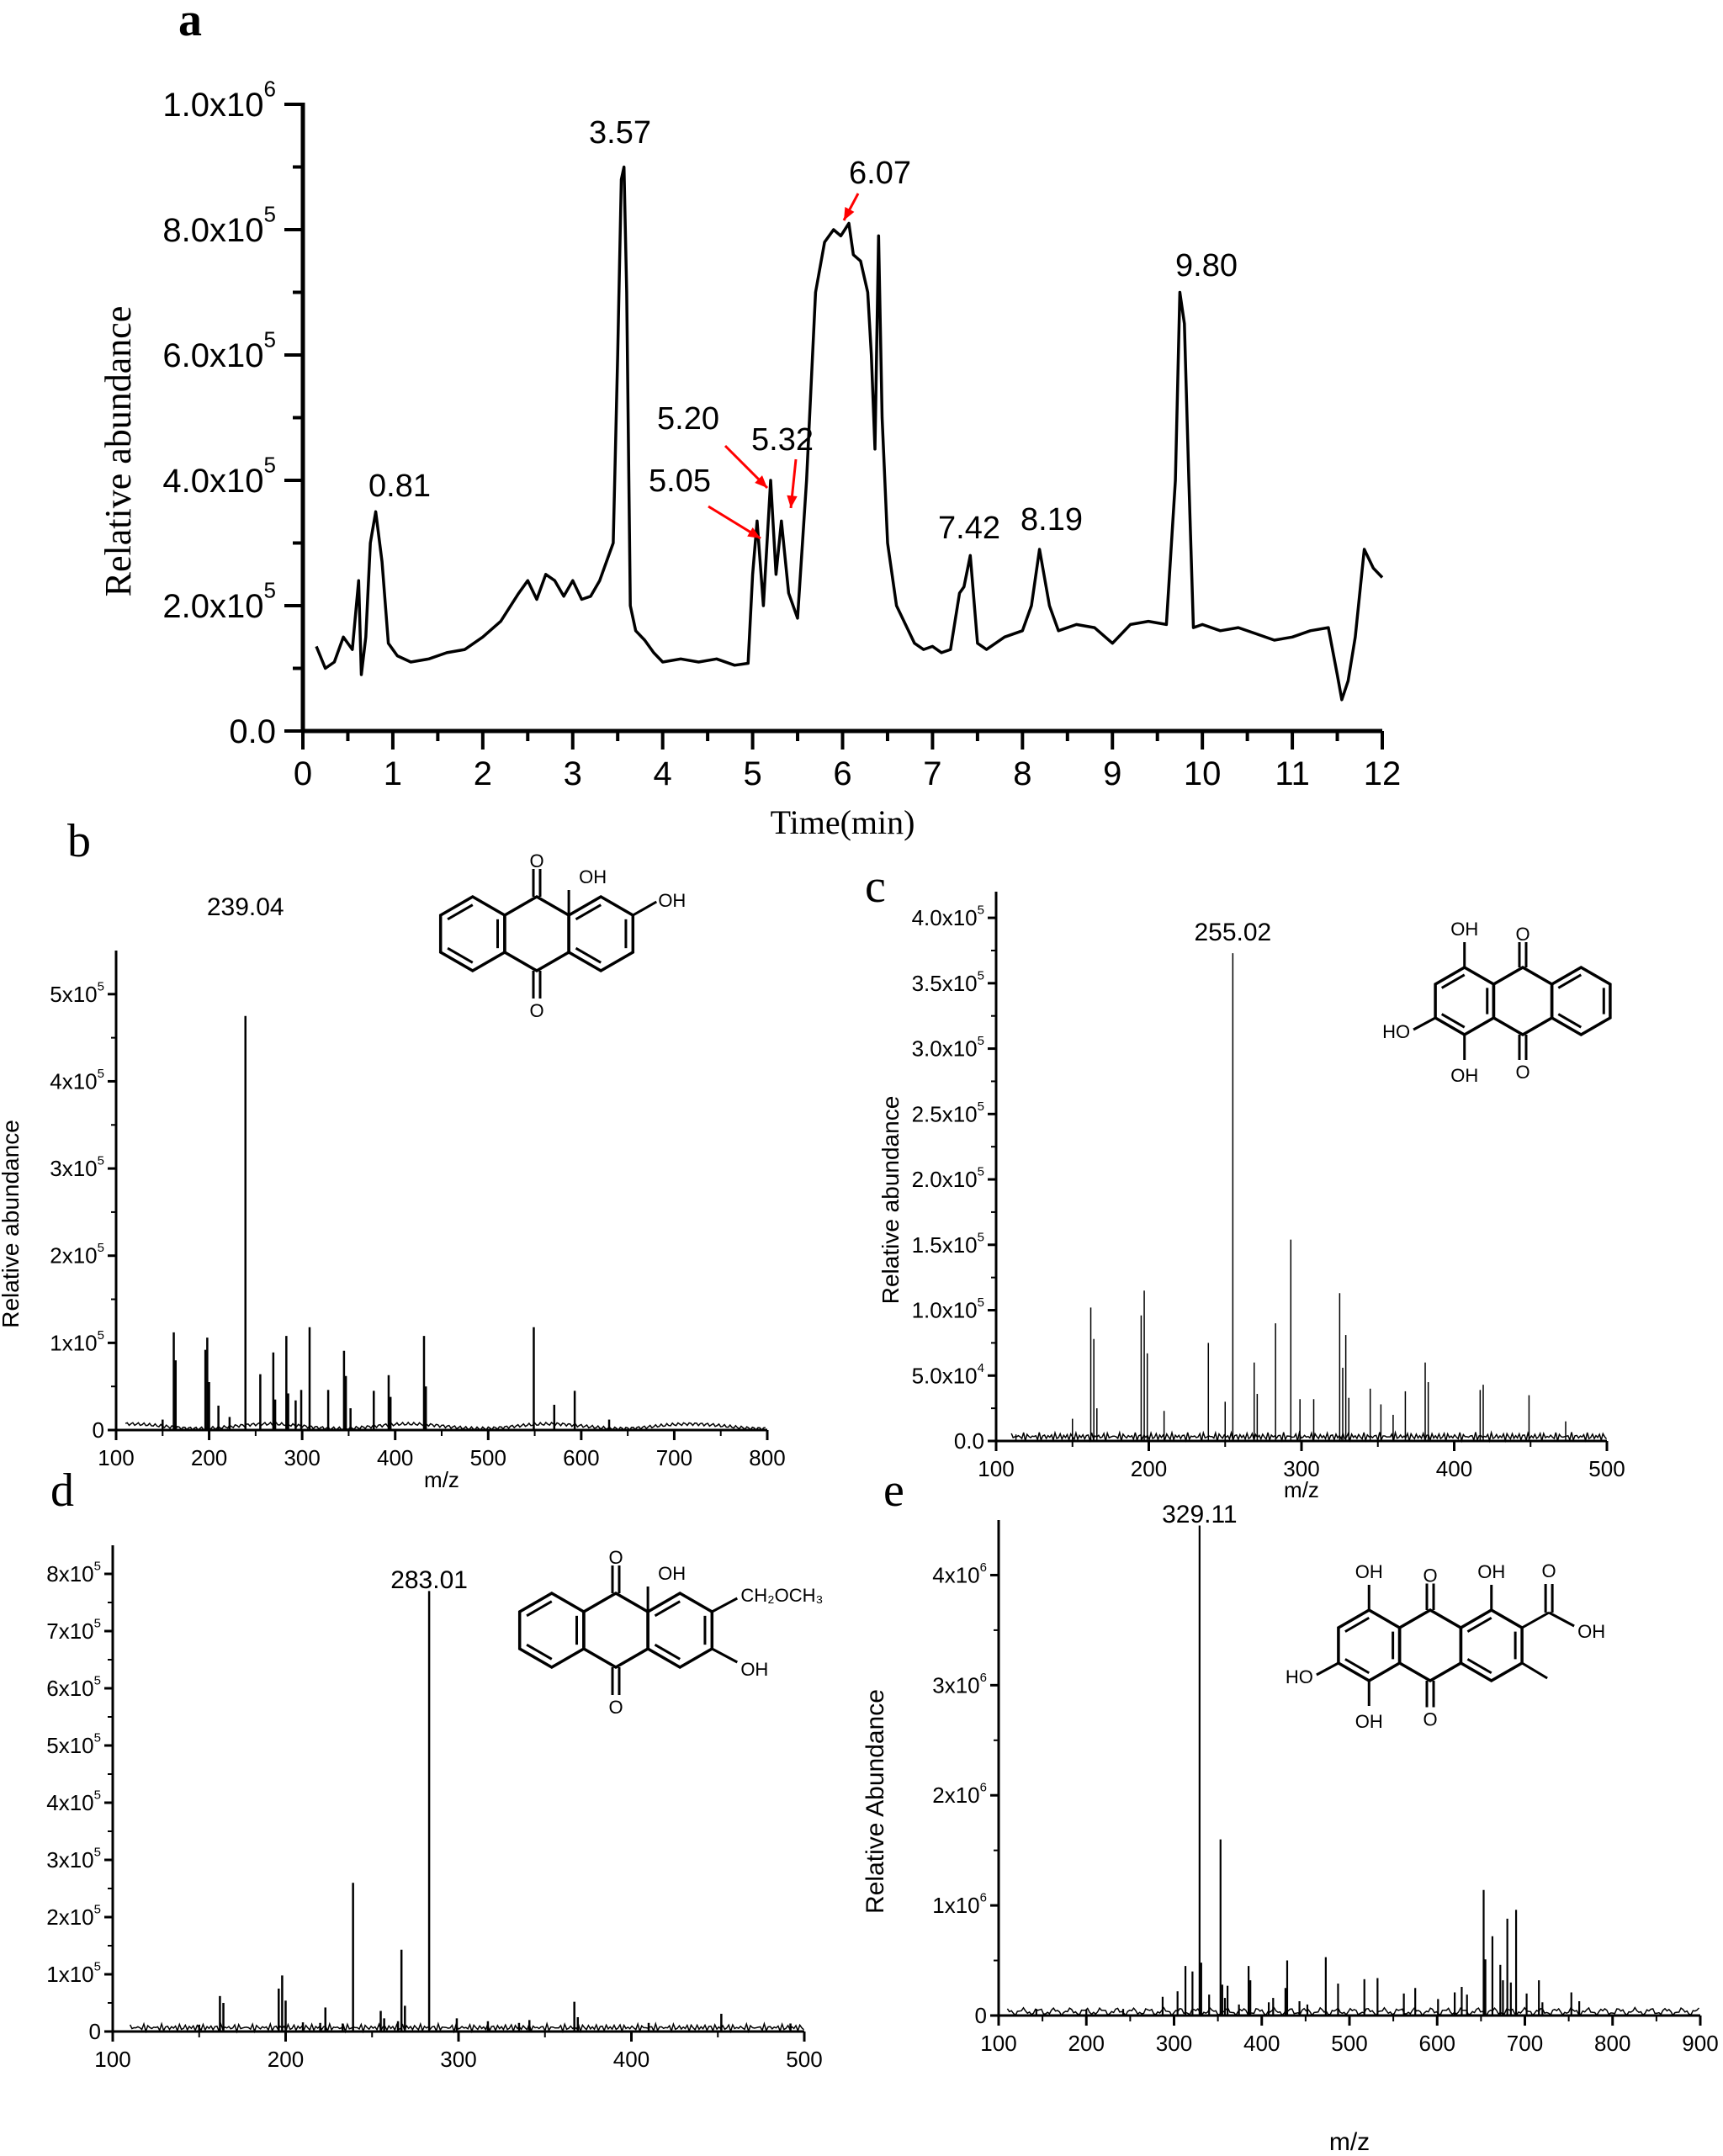  What do you see at coordinates (219, 100) in the screenshot?
I see `y-tick-label: 1.0x10⁶` at bounding box center [219, 100].